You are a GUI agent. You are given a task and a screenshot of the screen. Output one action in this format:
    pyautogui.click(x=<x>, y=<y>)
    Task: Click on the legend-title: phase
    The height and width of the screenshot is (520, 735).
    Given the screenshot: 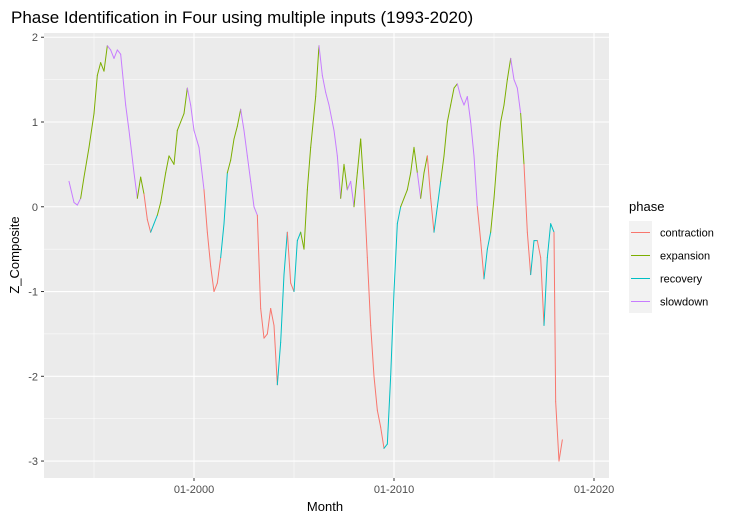 What is the action you would take?
    pyautogui.click(x=646, y=206)
    